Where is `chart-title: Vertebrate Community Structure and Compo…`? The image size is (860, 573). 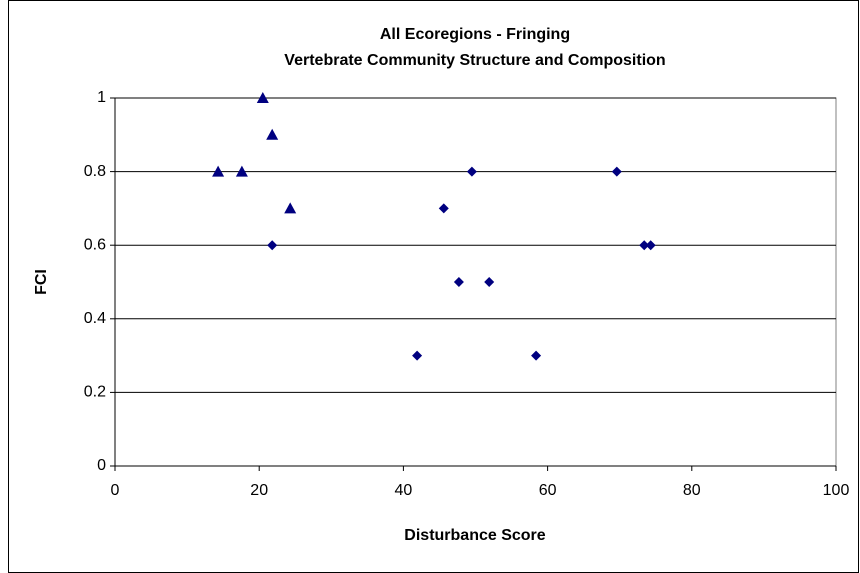
chart-title: Vertebrate Community Structure and Compo… is located at coordinates (474, 60).